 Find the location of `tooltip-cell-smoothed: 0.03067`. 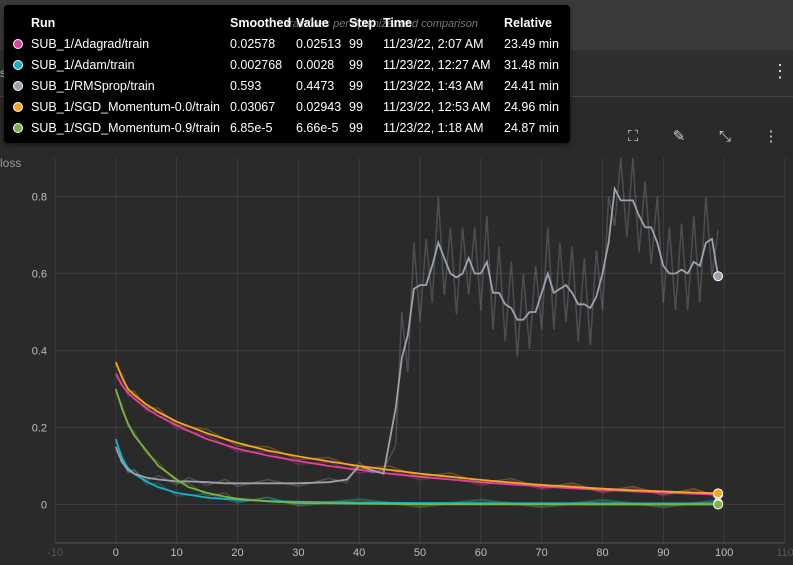

tooltip-cell-smoothed: 0.03067 is located at coordinates (253, 107).